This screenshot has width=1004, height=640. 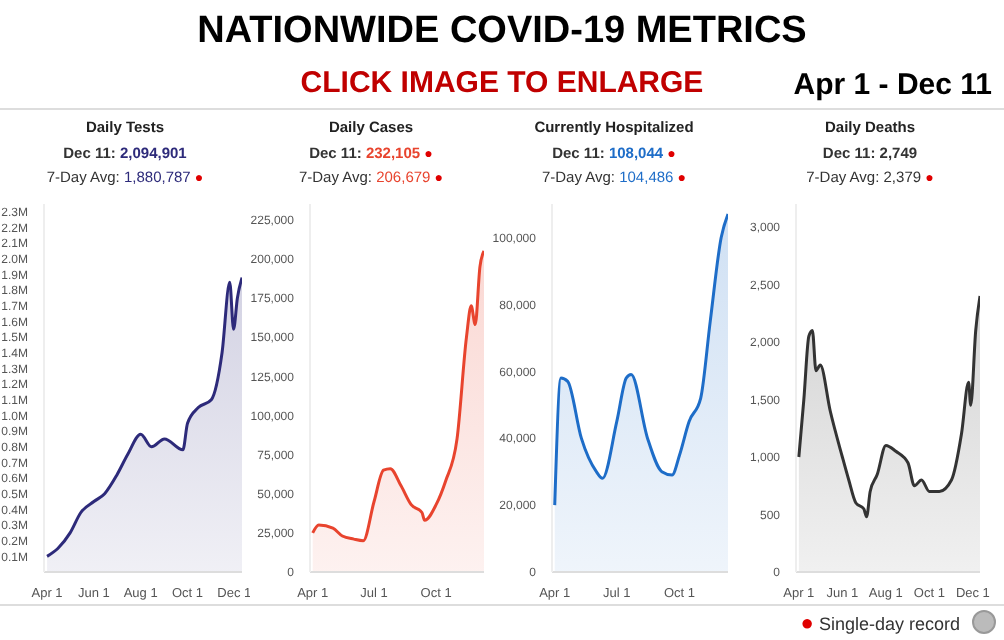 What do you see at coordinates (892, 85) in the screenshot?
I see `text: Apr 1 - Dec 11` at bounding box center [892, 85].